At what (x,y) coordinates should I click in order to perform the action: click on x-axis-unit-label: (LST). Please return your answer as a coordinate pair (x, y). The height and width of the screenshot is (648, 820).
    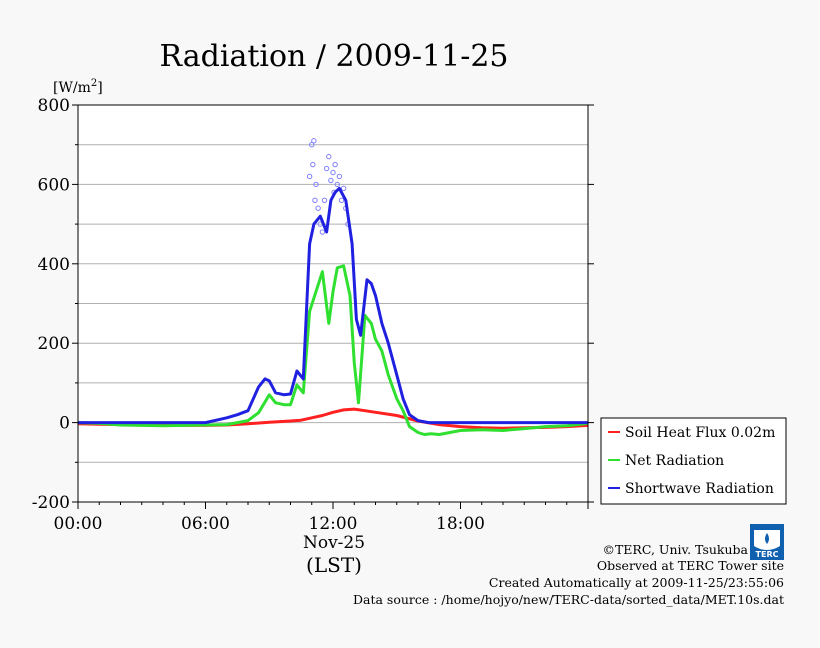
    Looking at the image, I should click on (334, 565).